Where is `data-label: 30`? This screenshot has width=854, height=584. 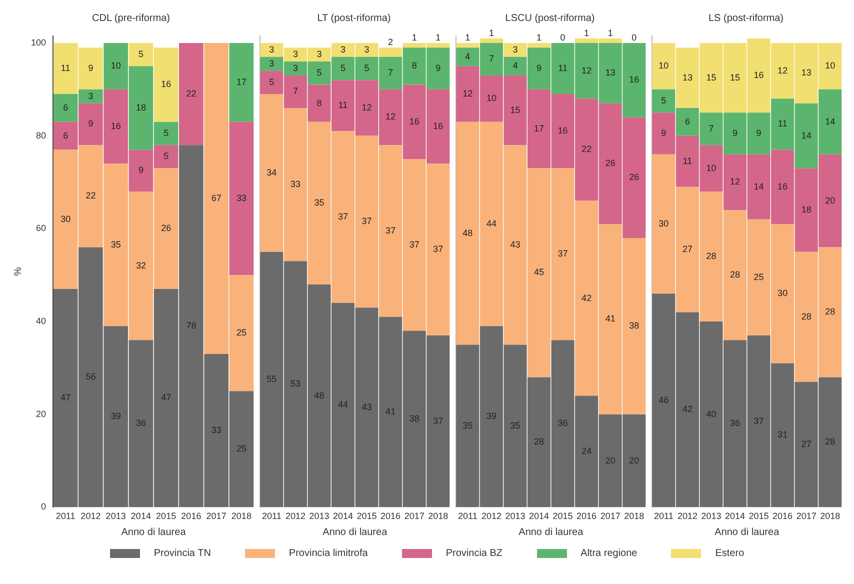
data-label: 30 is located at coordinates (783, 293).